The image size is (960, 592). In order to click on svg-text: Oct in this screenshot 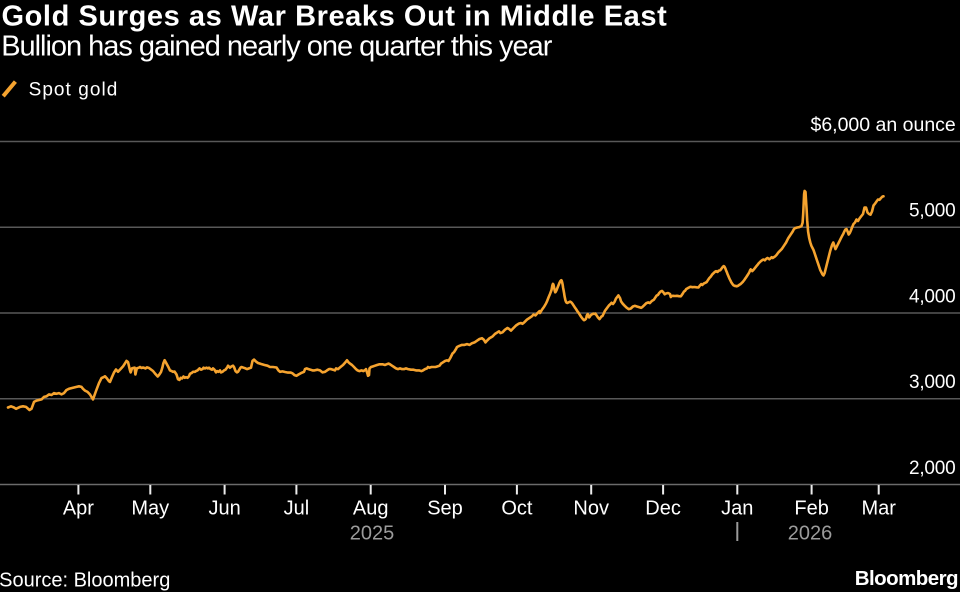, I will do `click(517, 509)`.